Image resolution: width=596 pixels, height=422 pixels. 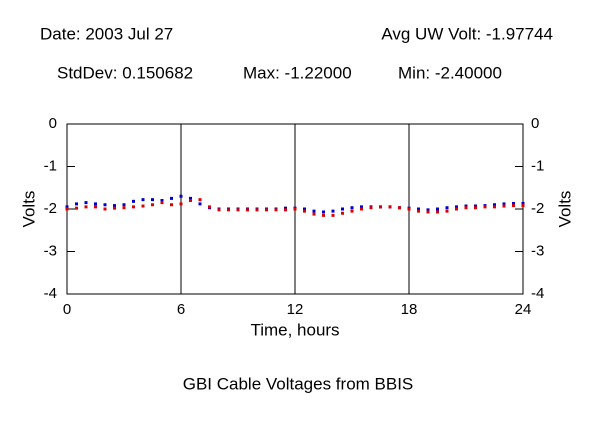 What do you see at coordinates (409, 309) in the screenshot?
I see `x-tick-label: 18` at bounding box center [409, 309].